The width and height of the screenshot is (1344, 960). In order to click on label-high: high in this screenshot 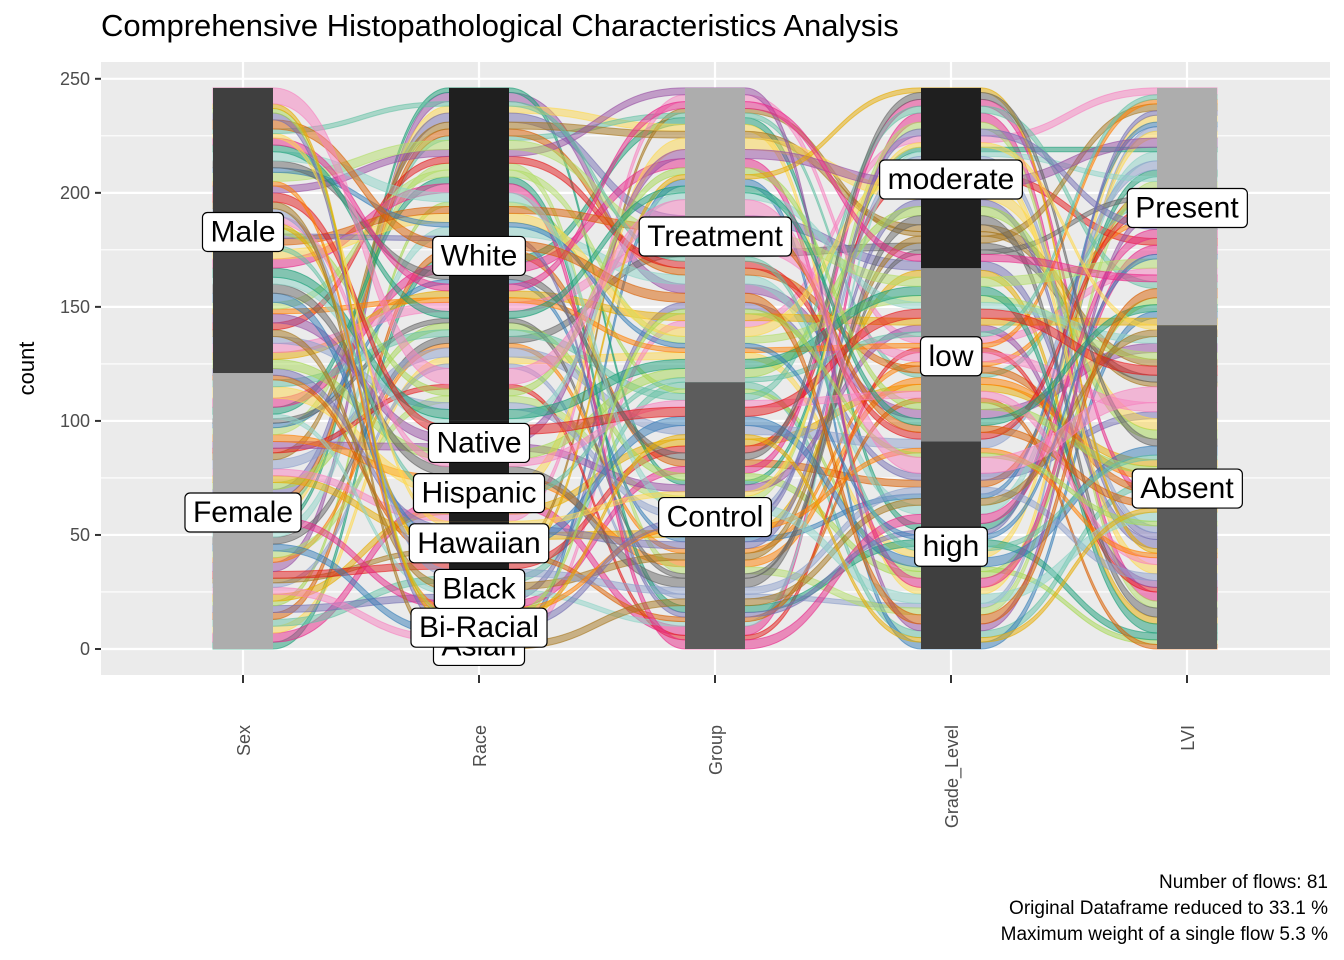, I will do `click(951, 546)`.